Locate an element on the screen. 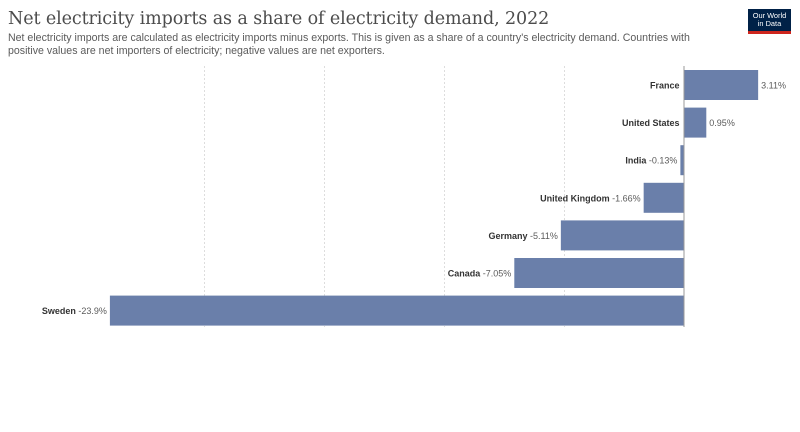 This screenshot has height=432, width=800. value-label: -1.66% is located at coordinates (626, 198).